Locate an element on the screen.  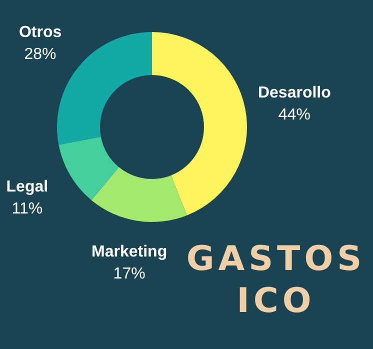
slice-label: Marketing is located at coordinates (130, 251).